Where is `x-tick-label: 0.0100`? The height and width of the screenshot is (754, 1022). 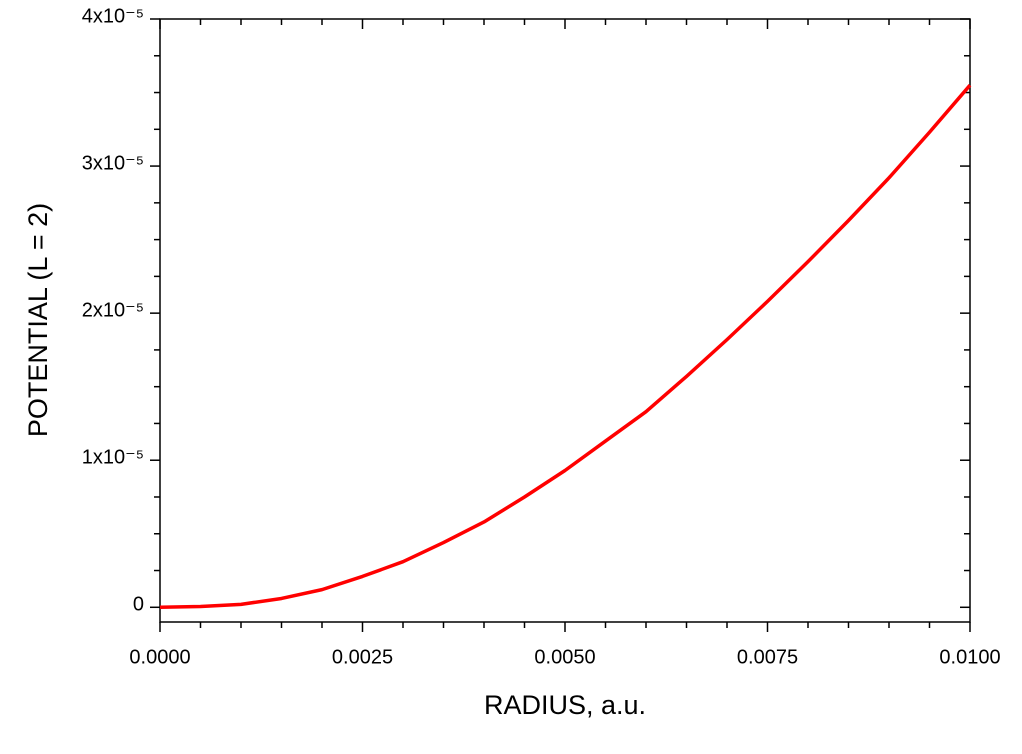 x-tick-label: 0.0100 is located at coordinates (969, 657).